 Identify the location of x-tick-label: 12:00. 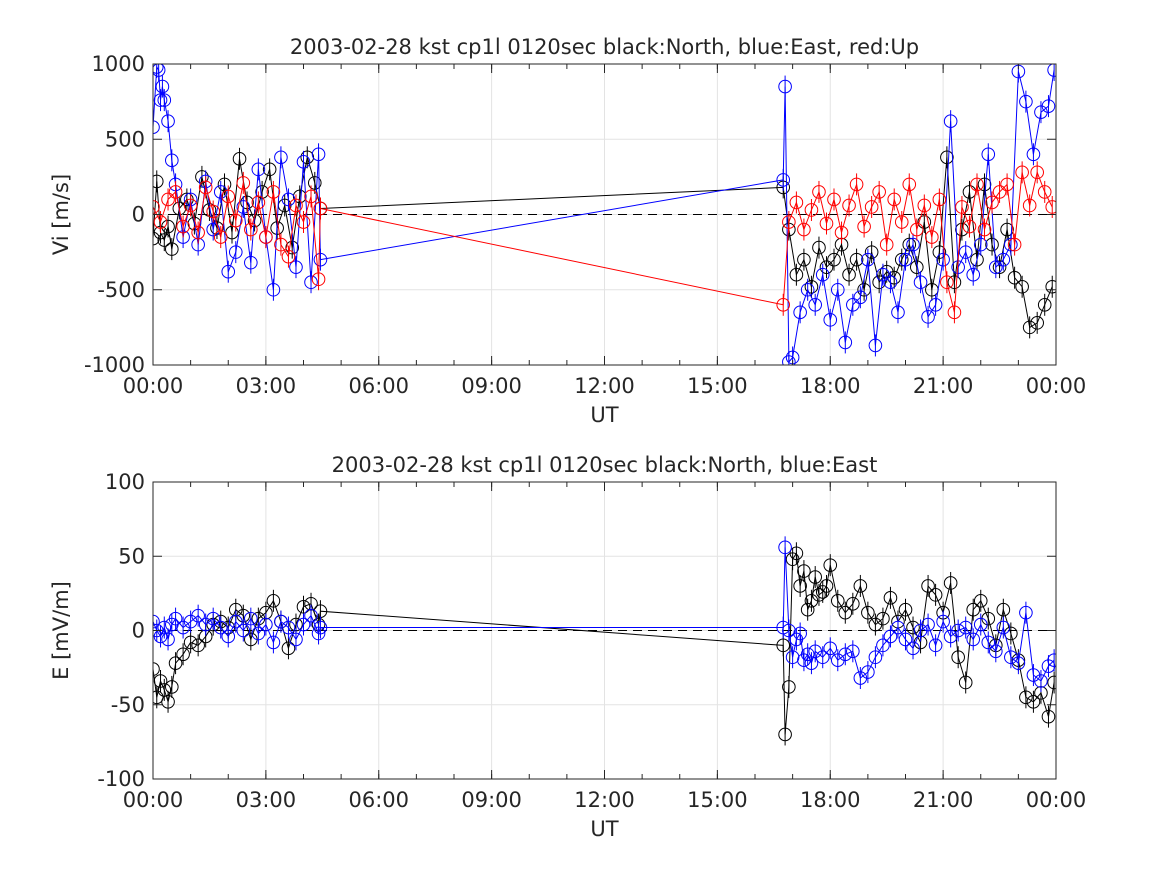
(604, 800).